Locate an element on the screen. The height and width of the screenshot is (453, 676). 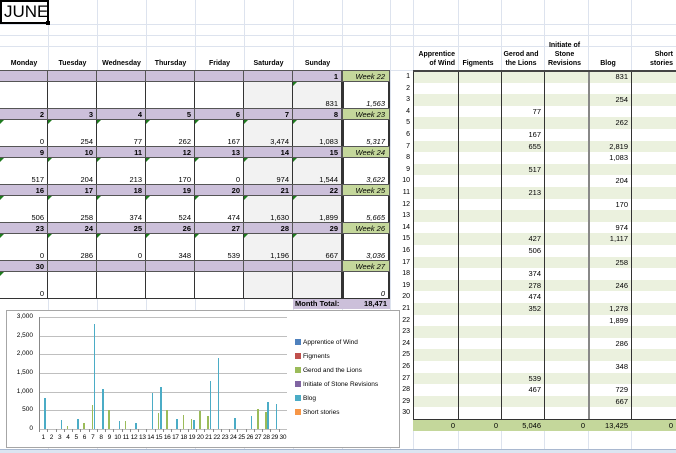
week-total: 0 is located at coordinates (366, 285).